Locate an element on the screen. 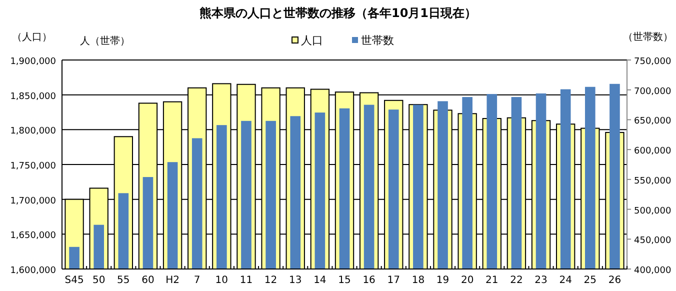  y2label: （世帯数） is located at coordinates (648, 37).